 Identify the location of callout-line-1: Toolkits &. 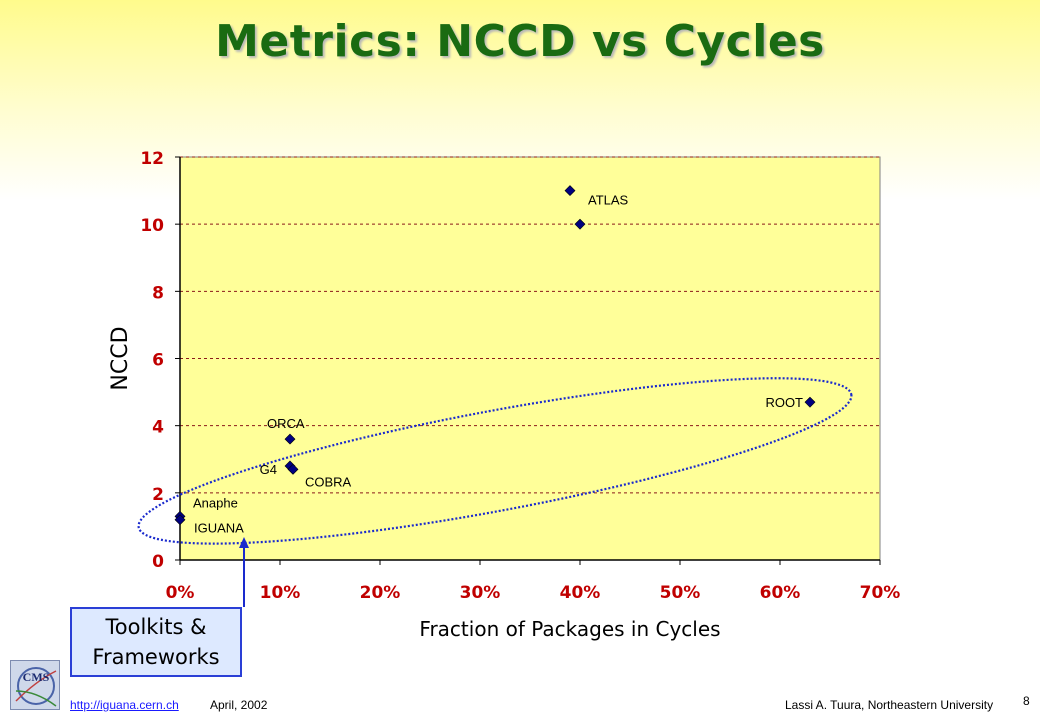
(156, 627).